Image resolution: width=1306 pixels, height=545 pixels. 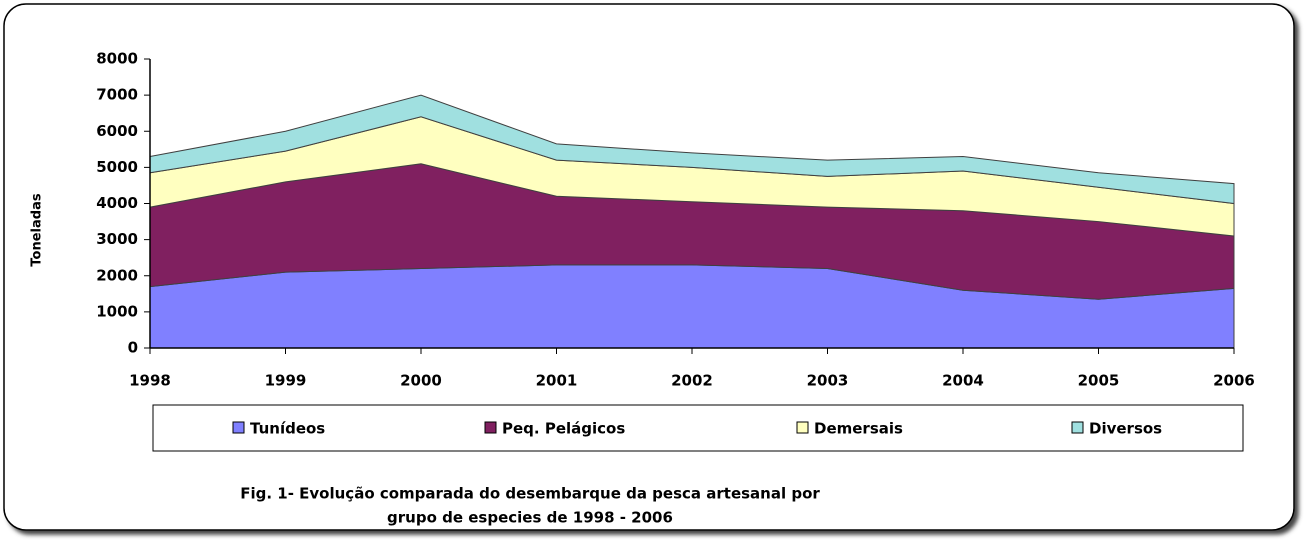 I want to click on x-tick-label: 1998, so click(x=150, y=381).